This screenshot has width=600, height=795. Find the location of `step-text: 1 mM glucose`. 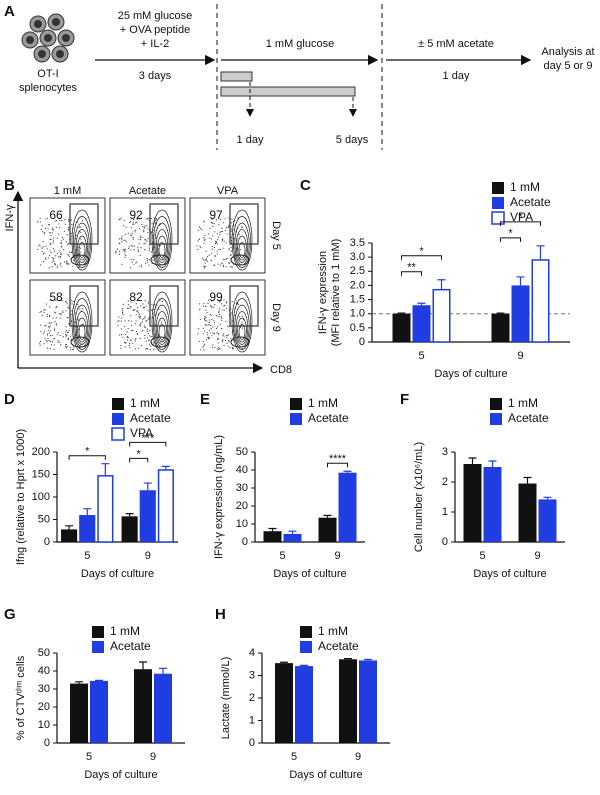

step-text: 1 mM glucose is located at coordinates (300, 44).